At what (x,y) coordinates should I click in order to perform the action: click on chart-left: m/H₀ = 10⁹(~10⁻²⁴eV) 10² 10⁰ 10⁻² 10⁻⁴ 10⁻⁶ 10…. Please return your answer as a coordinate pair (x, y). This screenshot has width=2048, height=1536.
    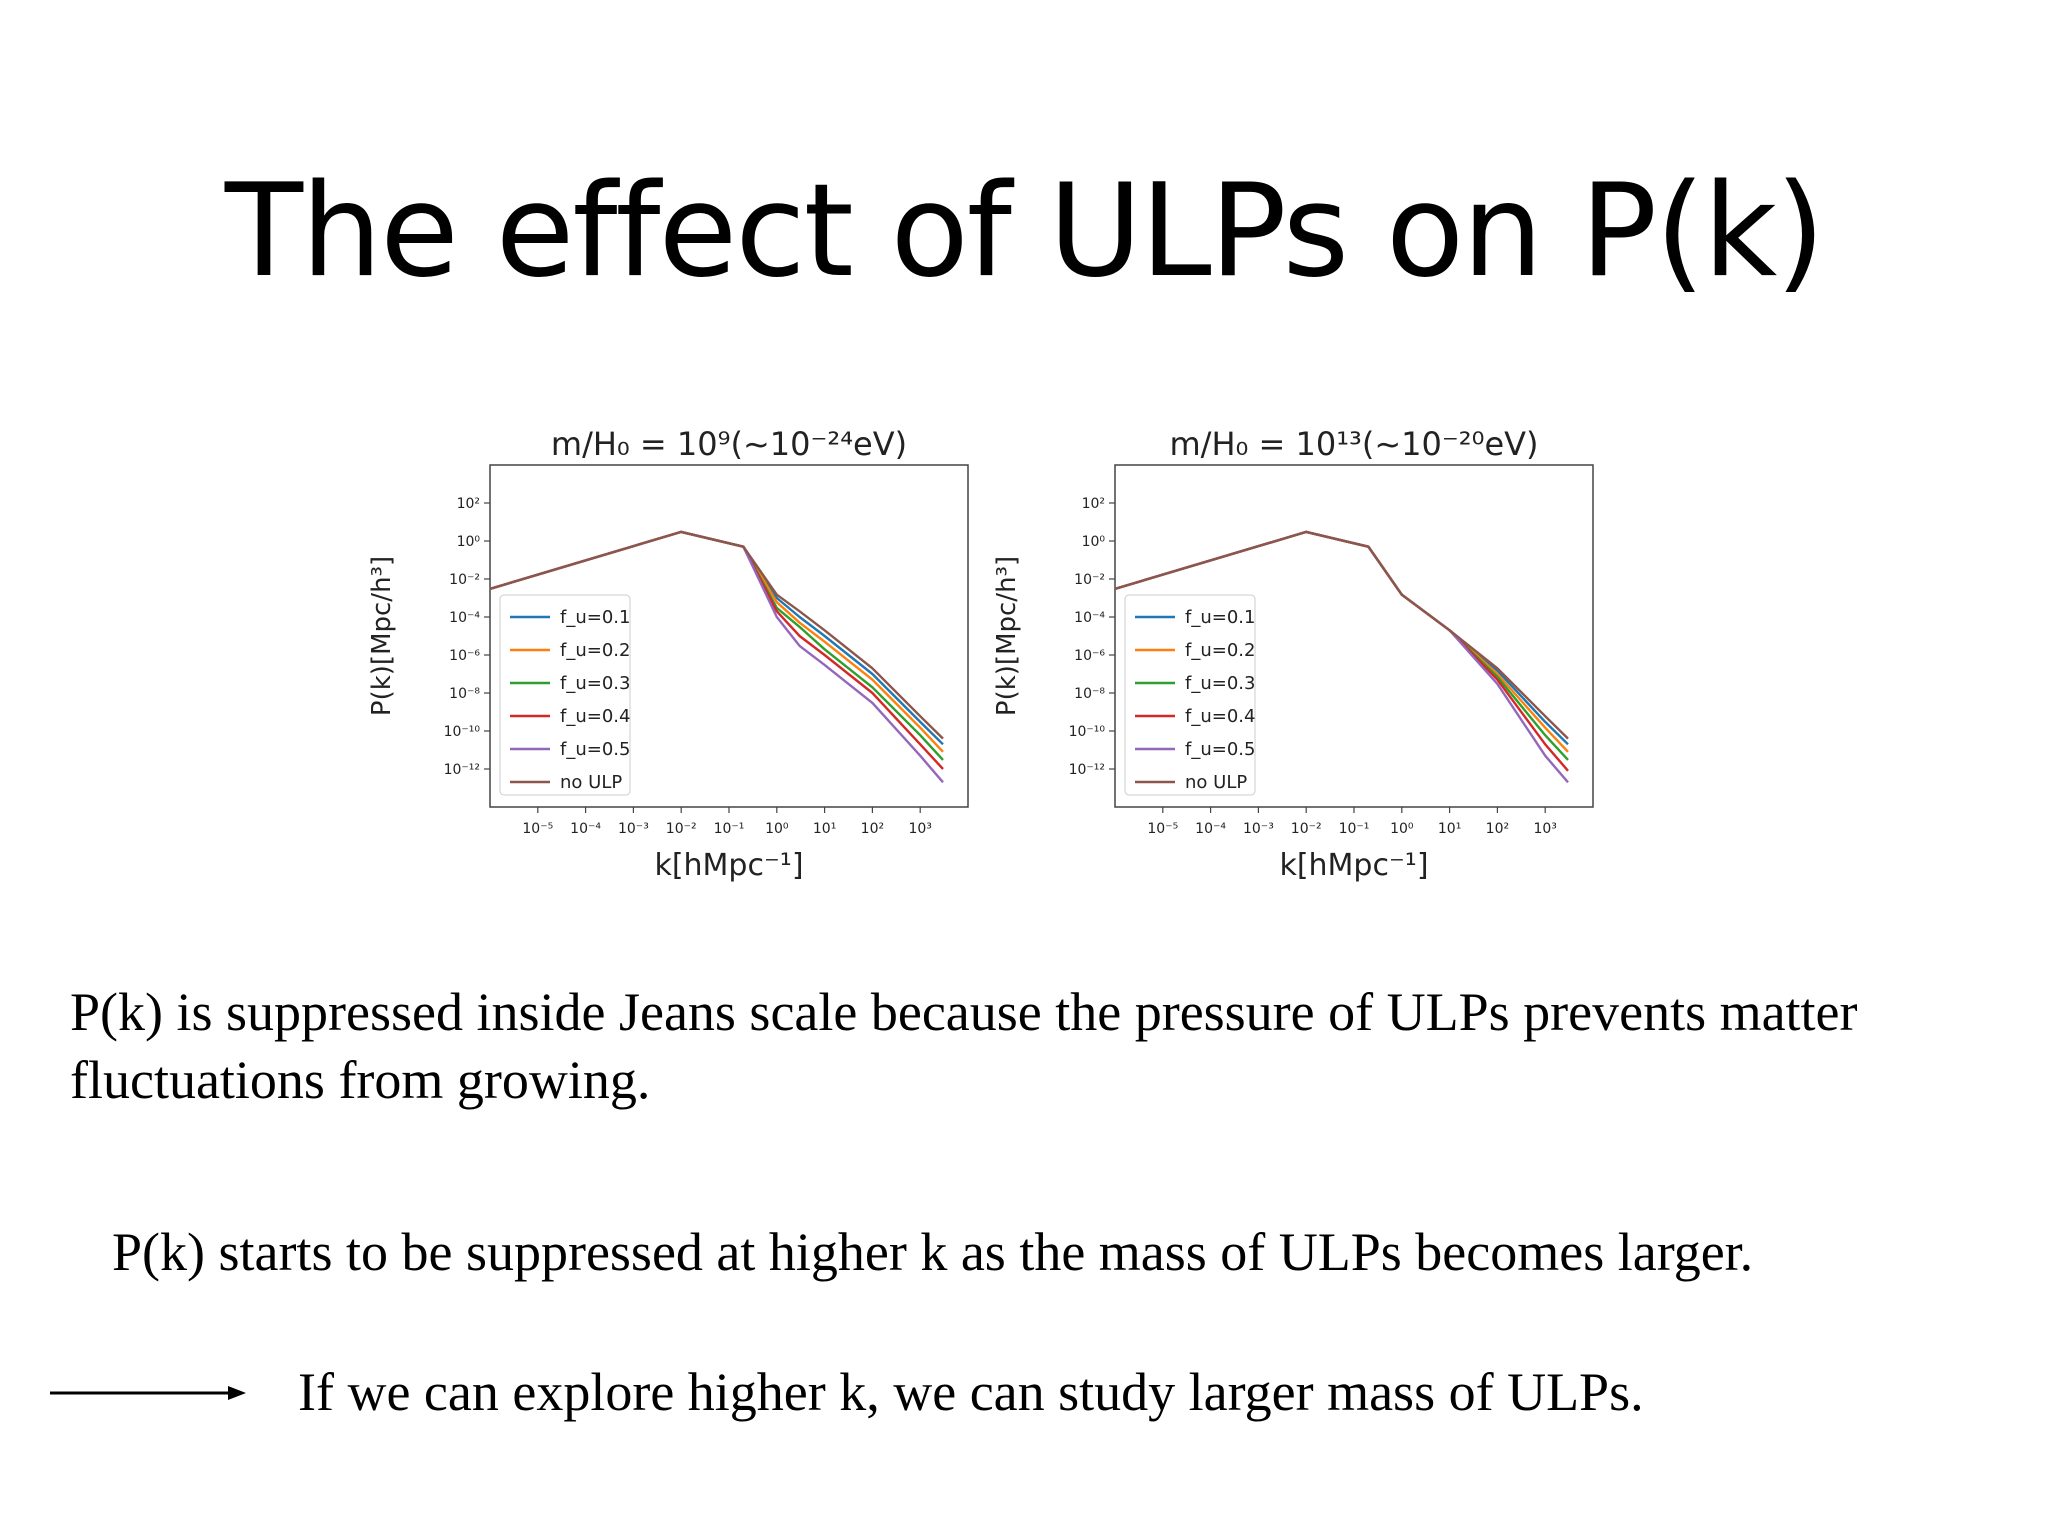
    Looking at the image, I should click on (680, 665).